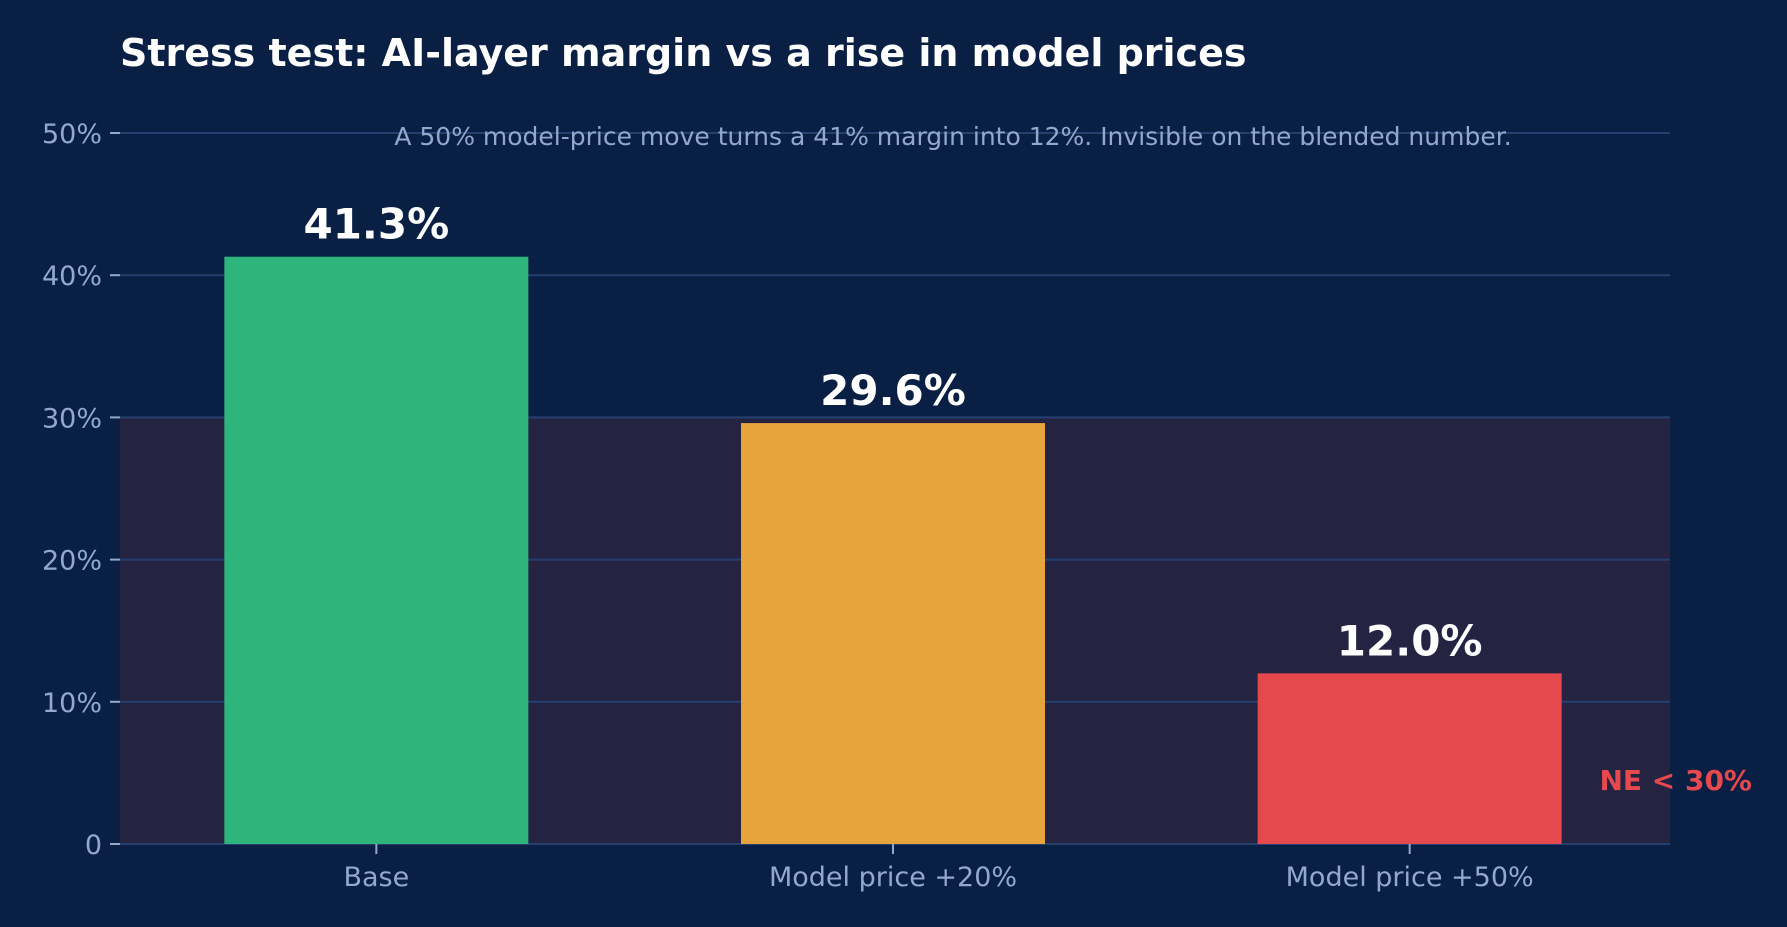 Image resolution: width=1787 pixels, height=927 pixels. I want to click on y-tick-label: 30%, so click(72, 418).